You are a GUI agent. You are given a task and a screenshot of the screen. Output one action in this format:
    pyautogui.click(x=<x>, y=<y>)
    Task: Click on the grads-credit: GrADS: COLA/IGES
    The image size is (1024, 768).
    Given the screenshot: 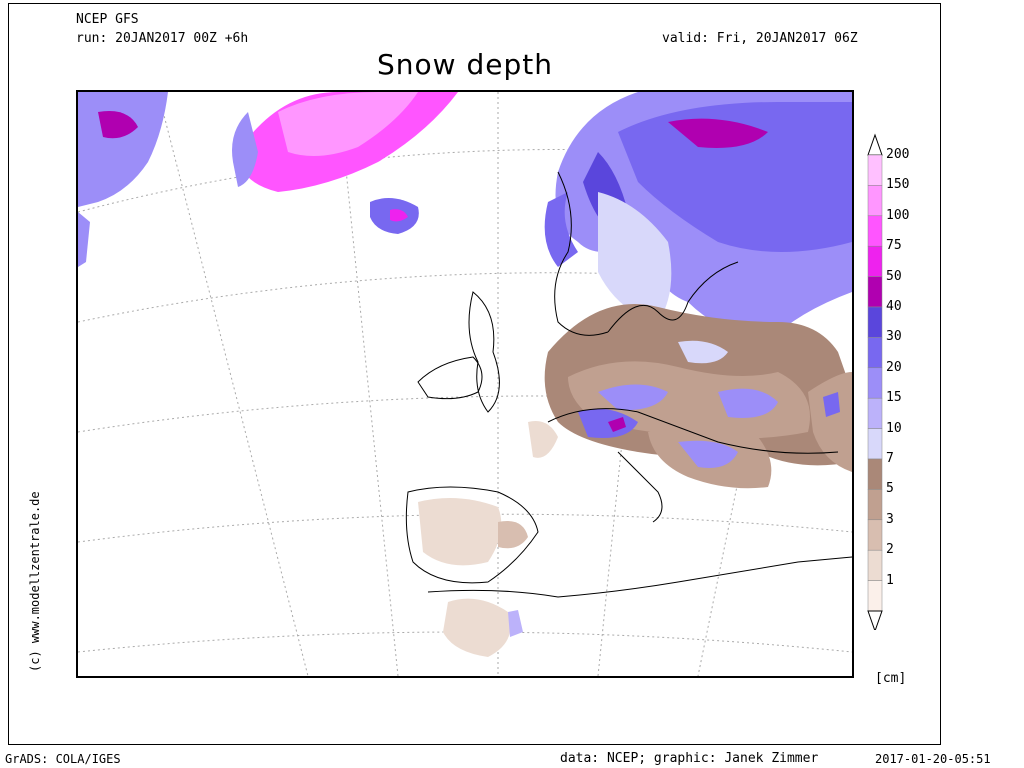 What is the action you would take?
    pyautogui.click(x=63, y=759)
    